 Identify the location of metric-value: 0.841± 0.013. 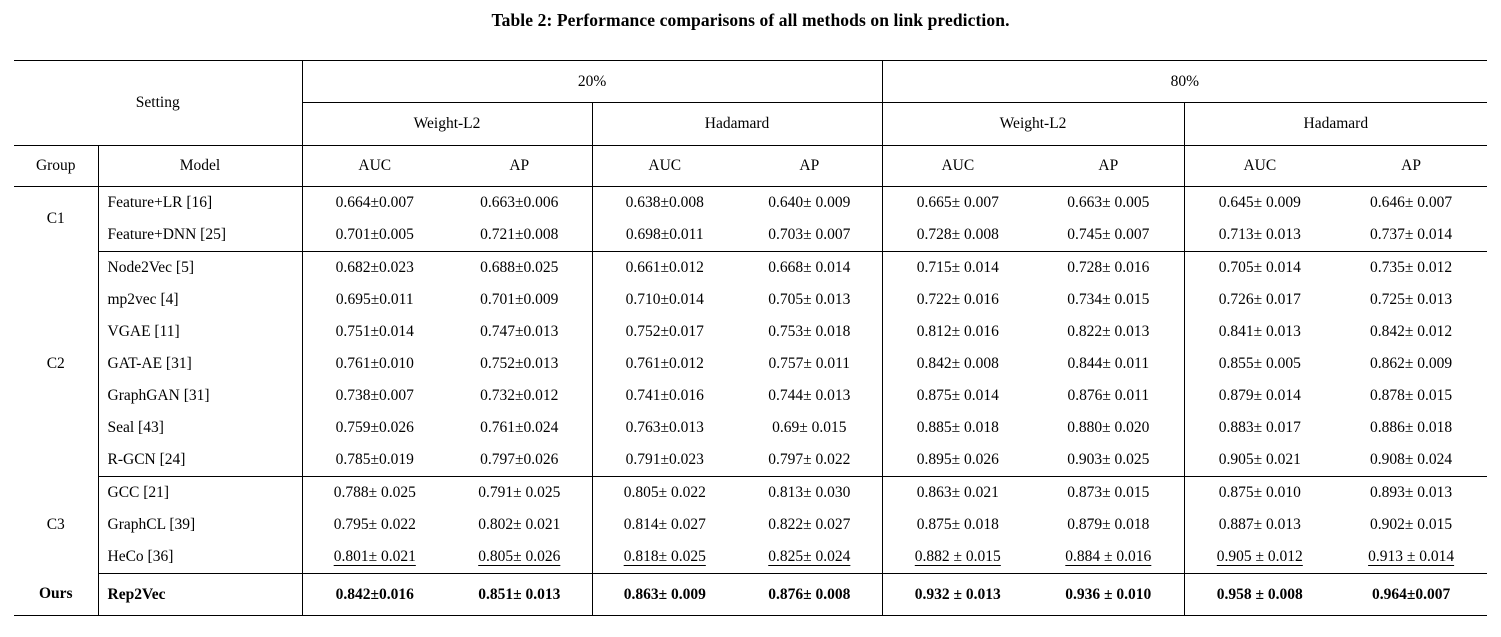
(1259, 332).